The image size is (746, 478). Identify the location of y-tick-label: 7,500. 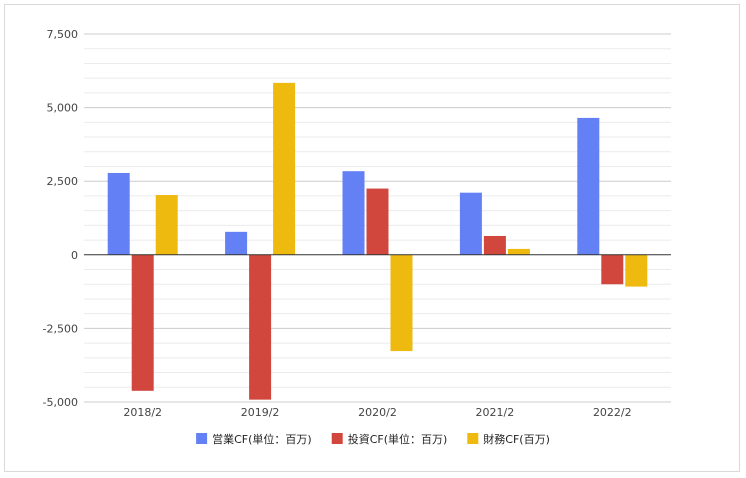
(63, 34).